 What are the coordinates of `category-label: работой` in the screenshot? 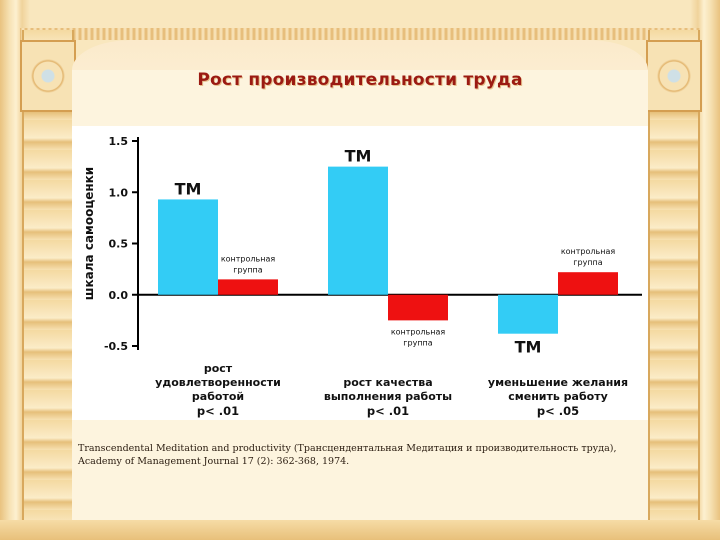 It's located at (218, 396).